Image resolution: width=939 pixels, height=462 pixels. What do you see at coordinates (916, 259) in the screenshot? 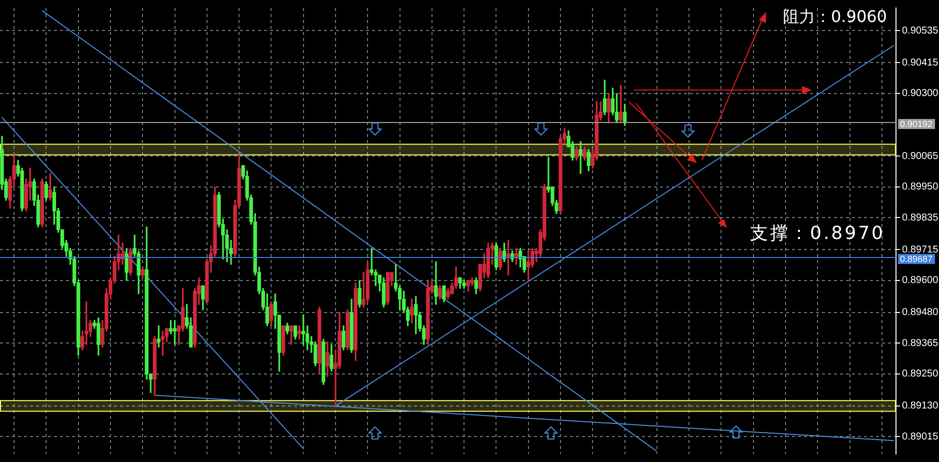
I see `ref-line-label: 0.89687` at bounding box center [916, 259].